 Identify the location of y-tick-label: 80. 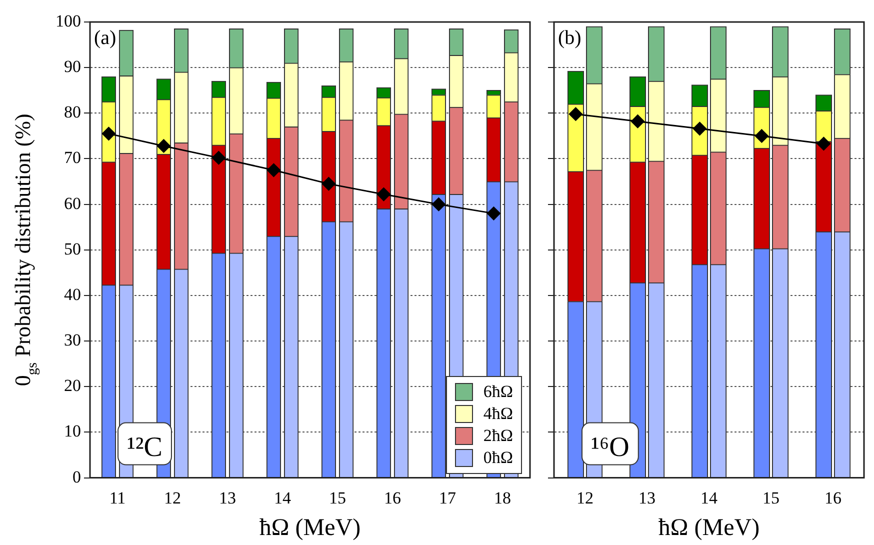
(72, 112).